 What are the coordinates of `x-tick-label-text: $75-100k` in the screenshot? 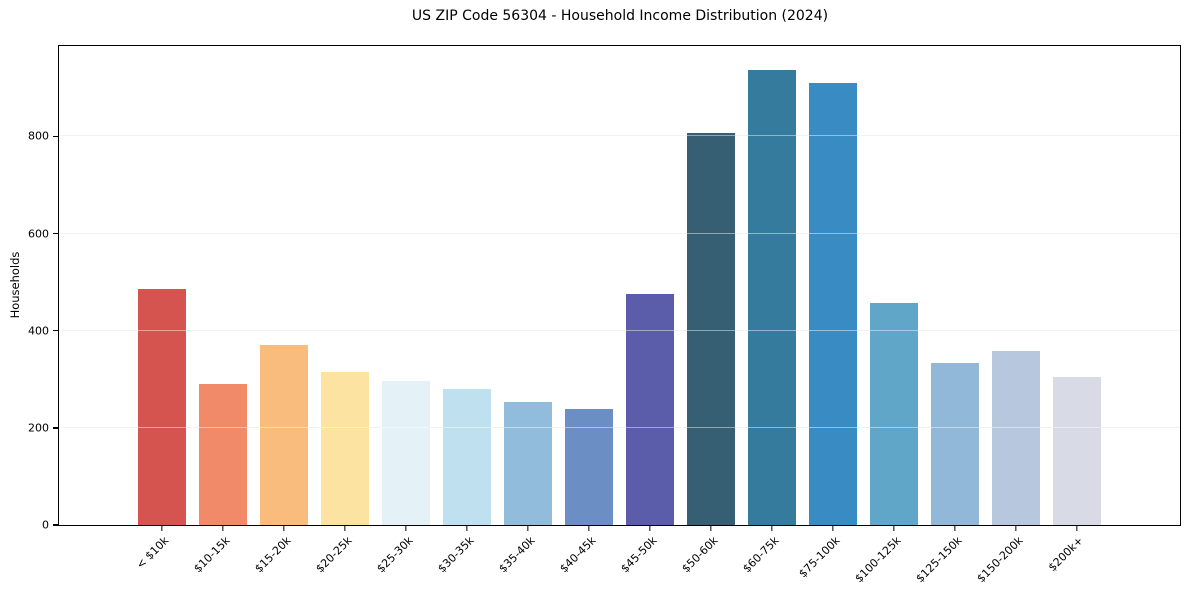 It's located at (819, 557).